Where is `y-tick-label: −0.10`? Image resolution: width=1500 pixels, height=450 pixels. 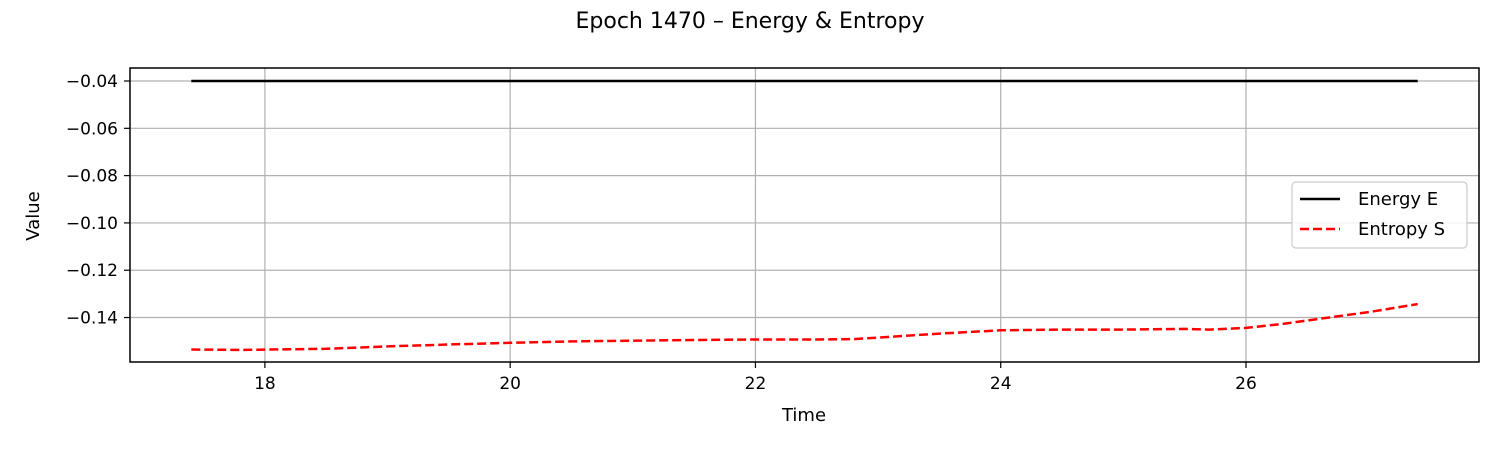
y-tick-label: −0.10 is located at coordinates (92, 224).